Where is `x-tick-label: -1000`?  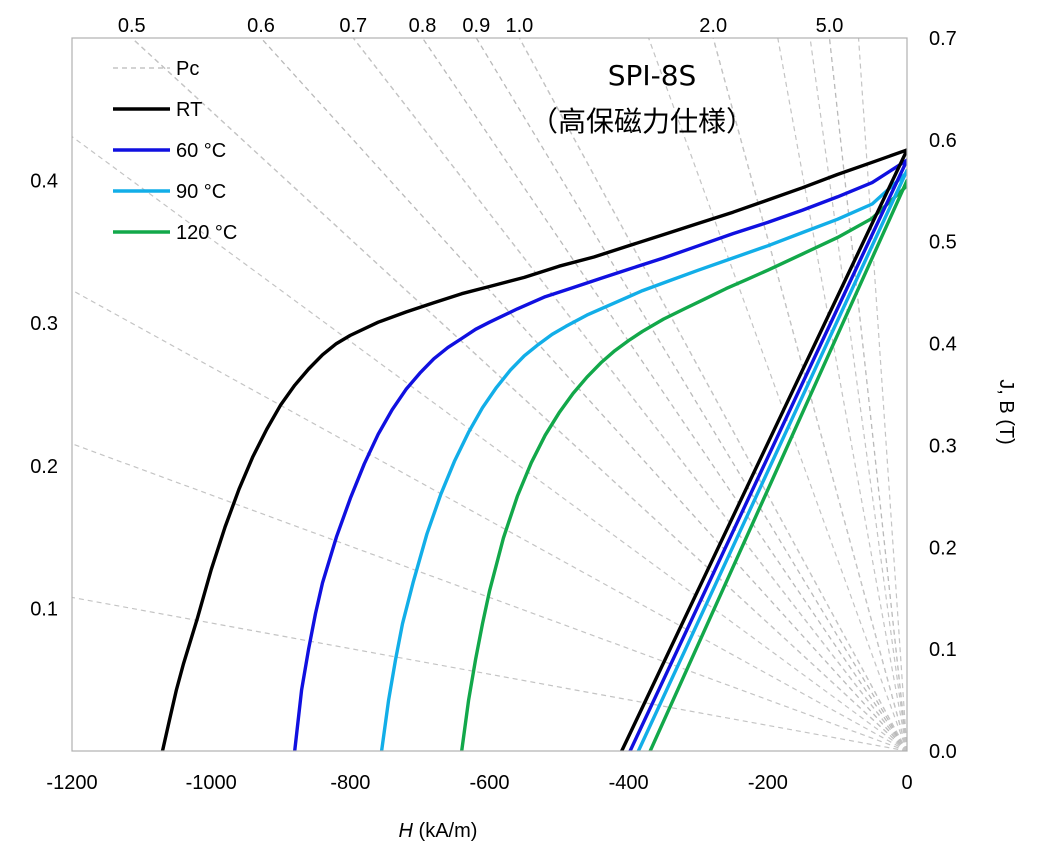 x-tick-label: -1000 is located at coordinates (211, 783).